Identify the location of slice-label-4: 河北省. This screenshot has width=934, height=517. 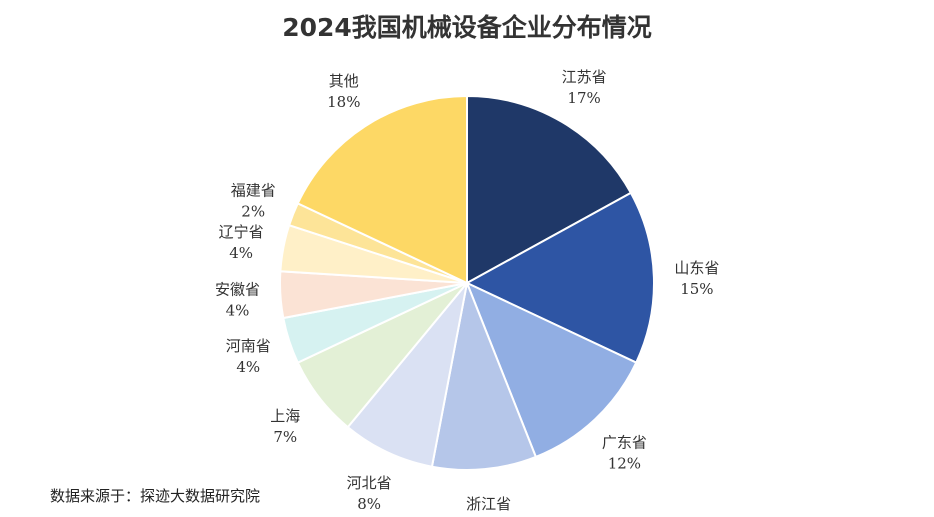
(369, 483).